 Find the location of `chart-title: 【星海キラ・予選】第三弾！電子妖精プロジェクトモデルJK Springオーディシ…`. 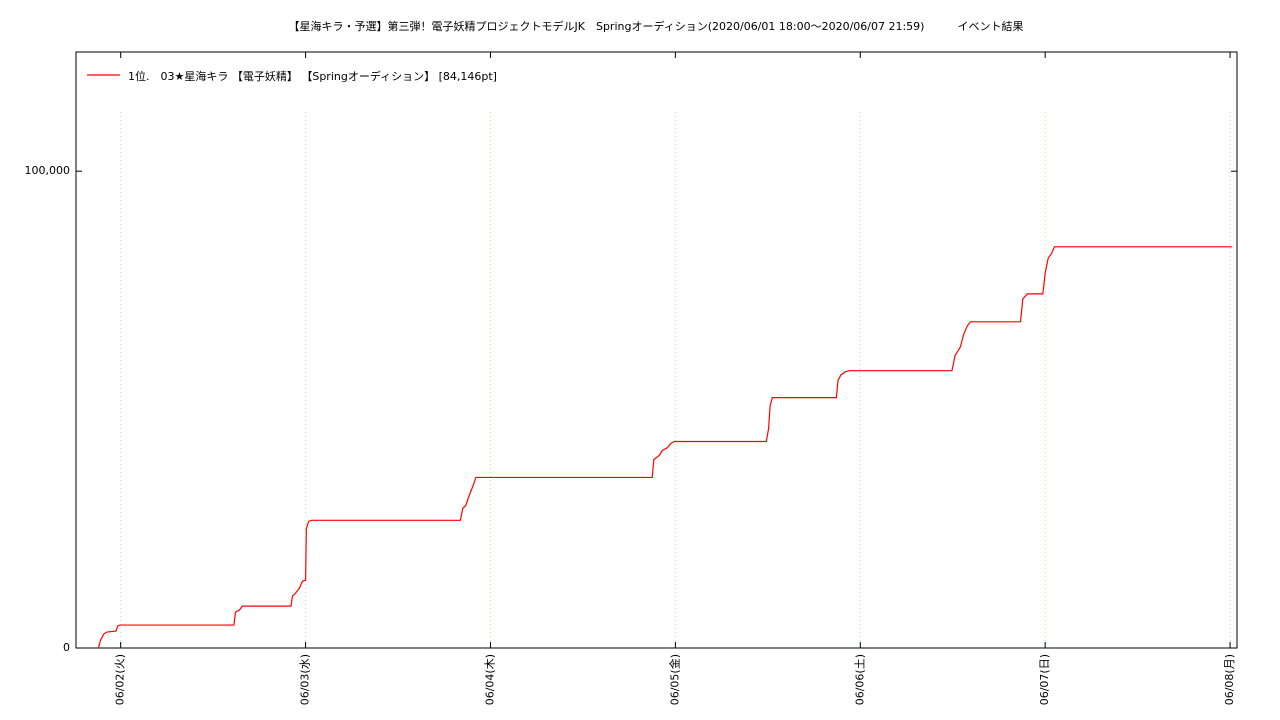

chart-title: 【星海キラ・予選】第三弾！電子妖精プロジェクトモデルJK Springオーディシ… is located at coordinates (656, 26).